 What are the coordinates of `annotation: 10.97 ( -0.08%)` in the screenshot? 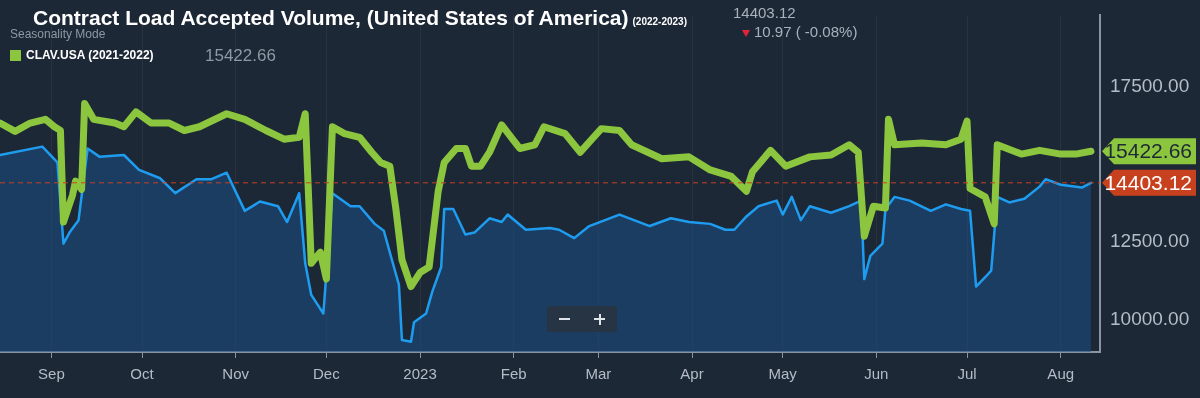 It's located at (806, 31).